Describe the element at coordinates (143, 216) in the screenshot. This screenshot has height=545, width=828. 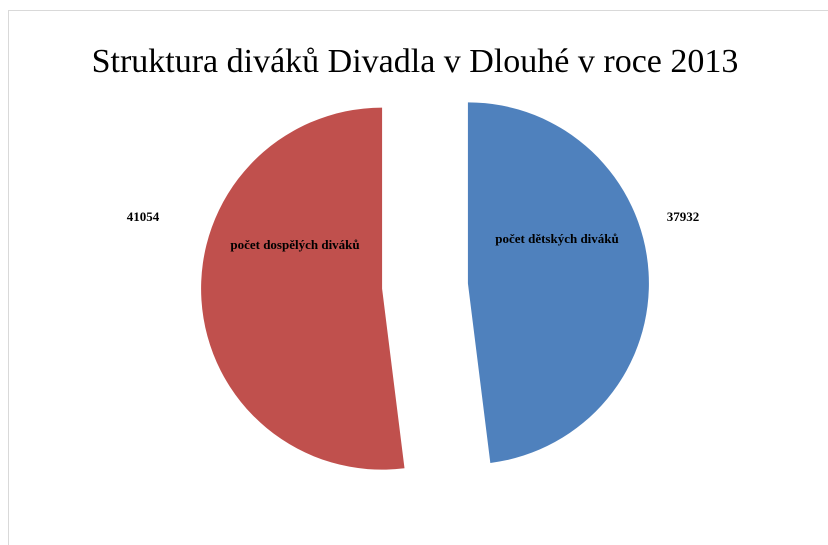
I see `slice-value-label: 41054` at that location.